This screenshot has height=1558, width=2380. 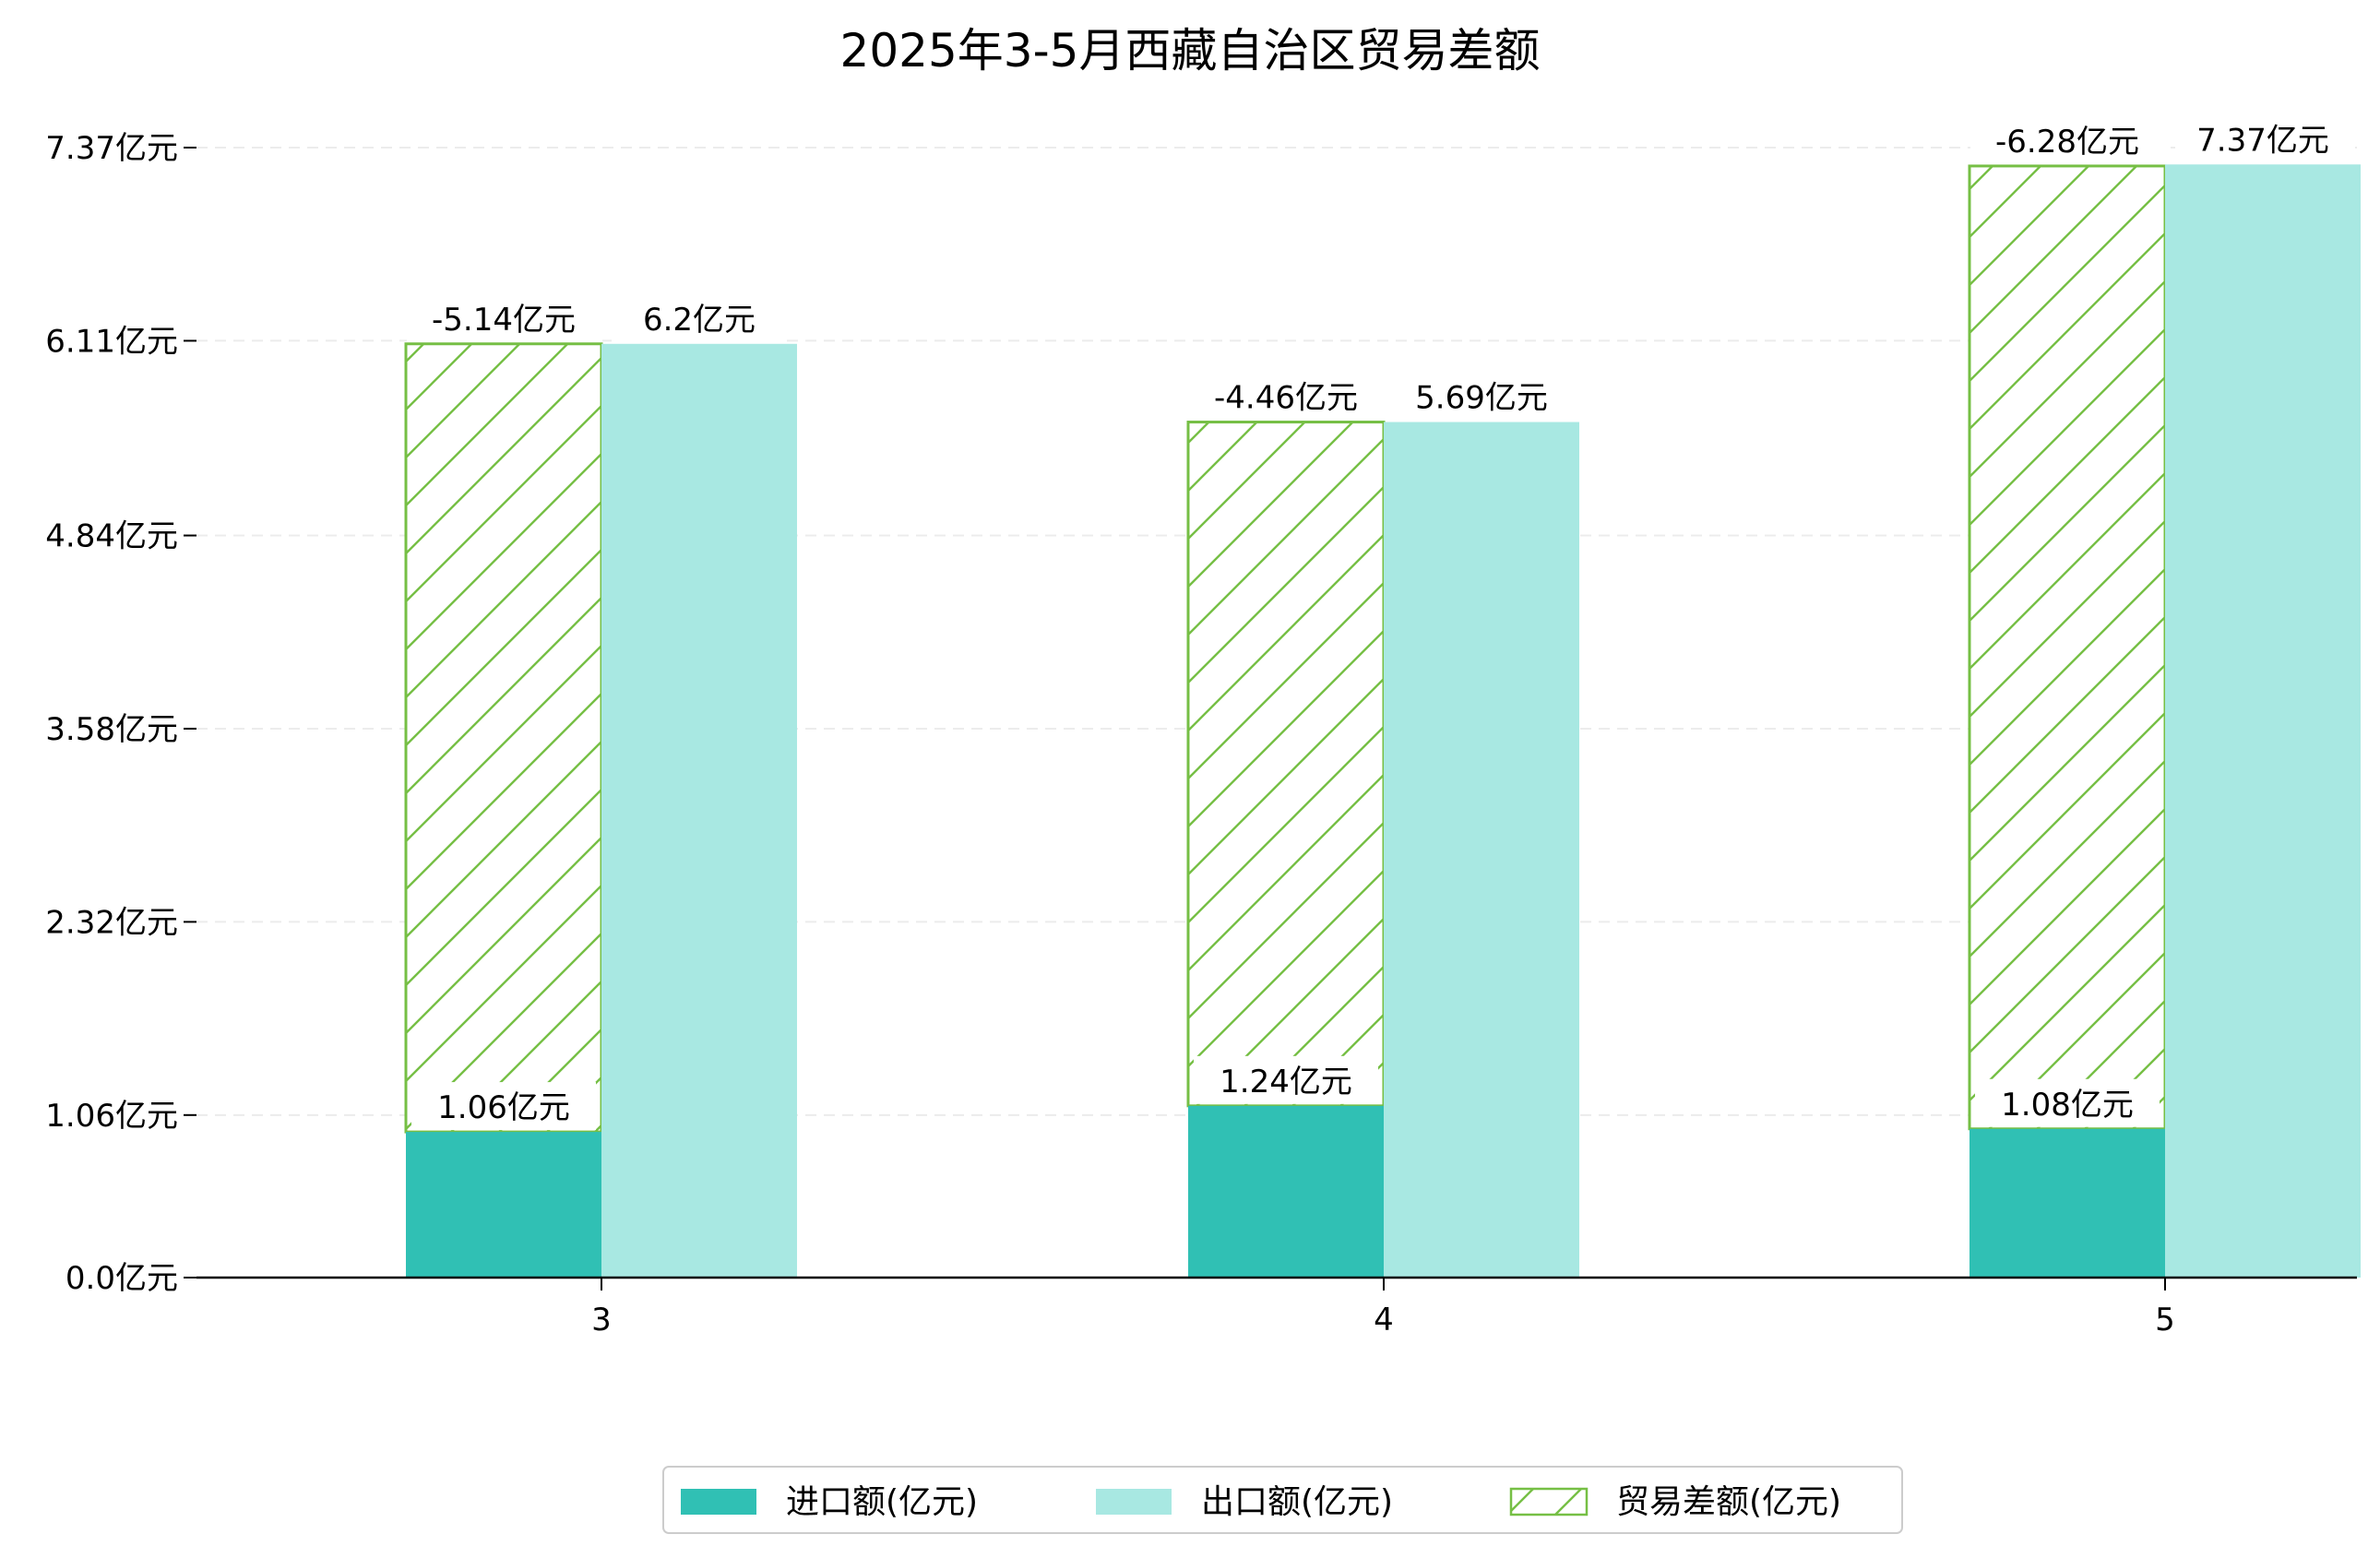 What do you see at coordinates (111, 1116) in the screenshot?
I see `y-tick-label: 1.06亿元` at bounding box center [111, 1116].